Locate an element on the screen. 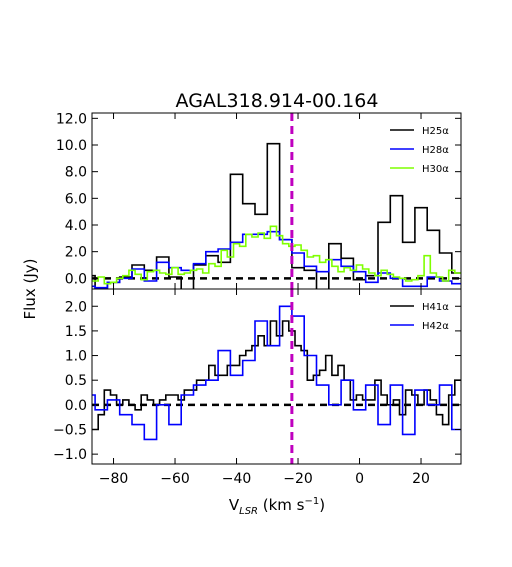  x-tick-label: −60 is located at coordinates (175, 479).